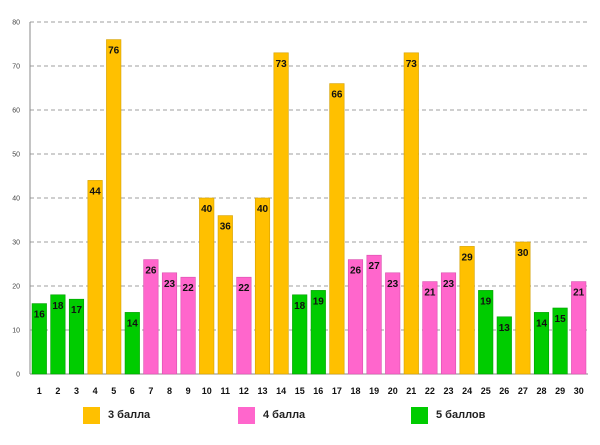 This screenshot has width=600, height=445. Describe the element at coordinates (561, 319) in the screenshot. I see `data-label: 15` at that location.